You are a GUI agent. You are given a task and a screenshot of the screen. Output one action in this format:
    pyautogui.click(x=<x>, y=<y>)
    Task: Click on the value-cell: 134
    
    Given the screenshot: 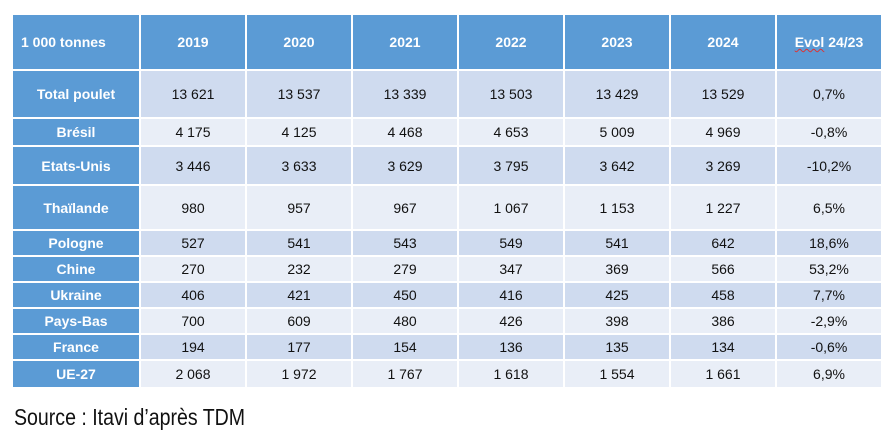 What is the action you would take?
    pyautogui.click(x=723, y=347)
    